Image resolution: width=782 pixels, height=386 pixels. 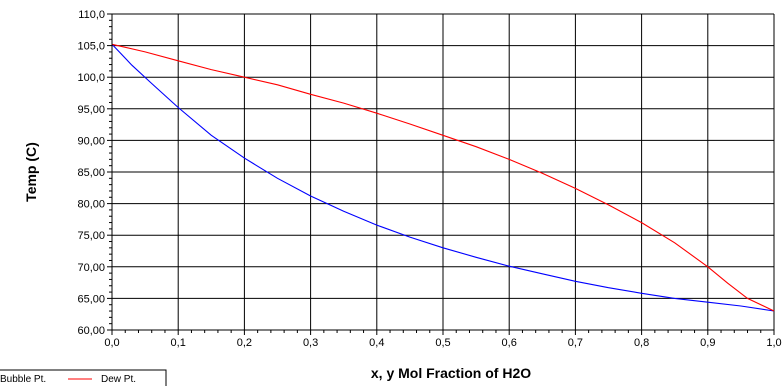 What do you see at coordinates (91, 78) in the screenshot?
I see `y-tick-label: 100,0` at bounding box center [91, 78].